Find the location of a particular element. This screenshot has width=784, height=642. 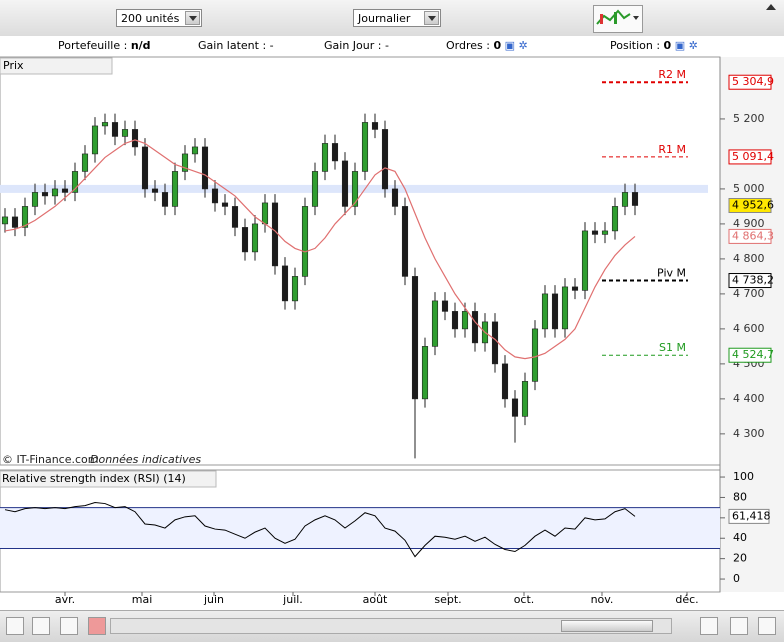

header-box is located at coordinates (56, 66).